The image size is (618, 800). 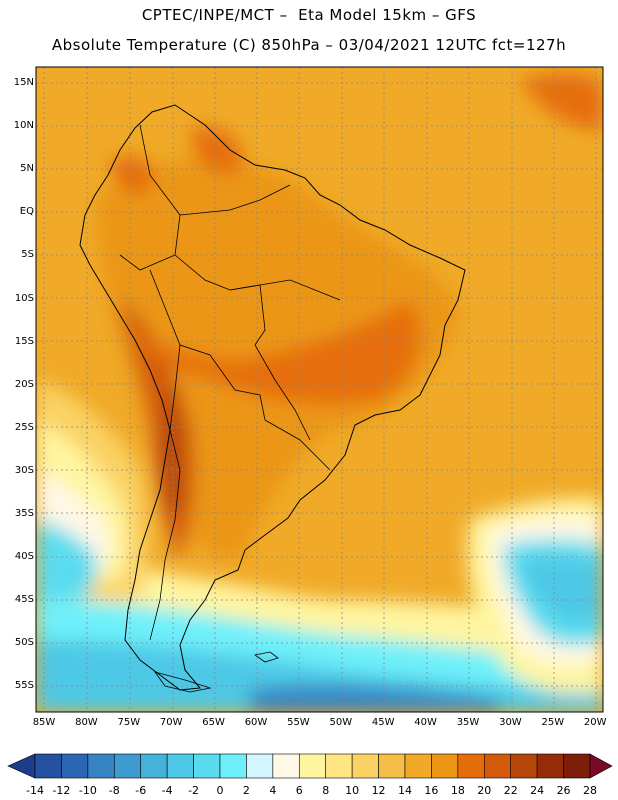 What do you see at coordinates (510, 722) in the screenshot?
I see `lon-label: 30W` at bounding box center [510, 722].